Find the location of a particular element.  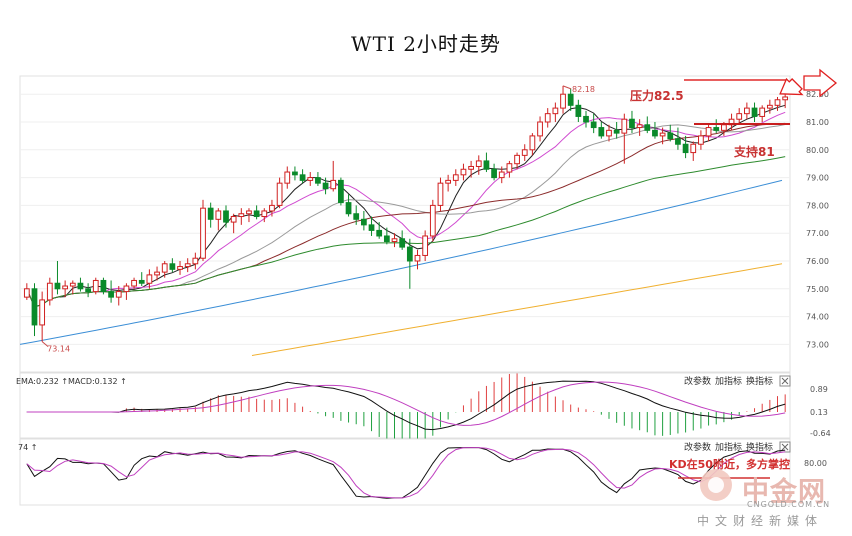

high-pointer is located at coordinates (567, 87).